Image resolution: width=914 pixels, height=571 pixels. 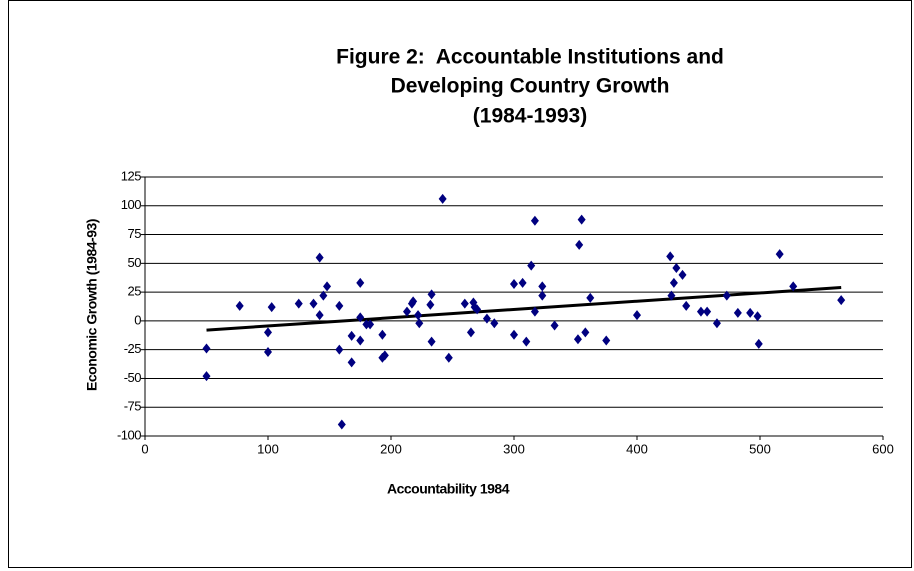 I want to click on x-axis-label: Accountability 1984, so click(x=448, y=489).